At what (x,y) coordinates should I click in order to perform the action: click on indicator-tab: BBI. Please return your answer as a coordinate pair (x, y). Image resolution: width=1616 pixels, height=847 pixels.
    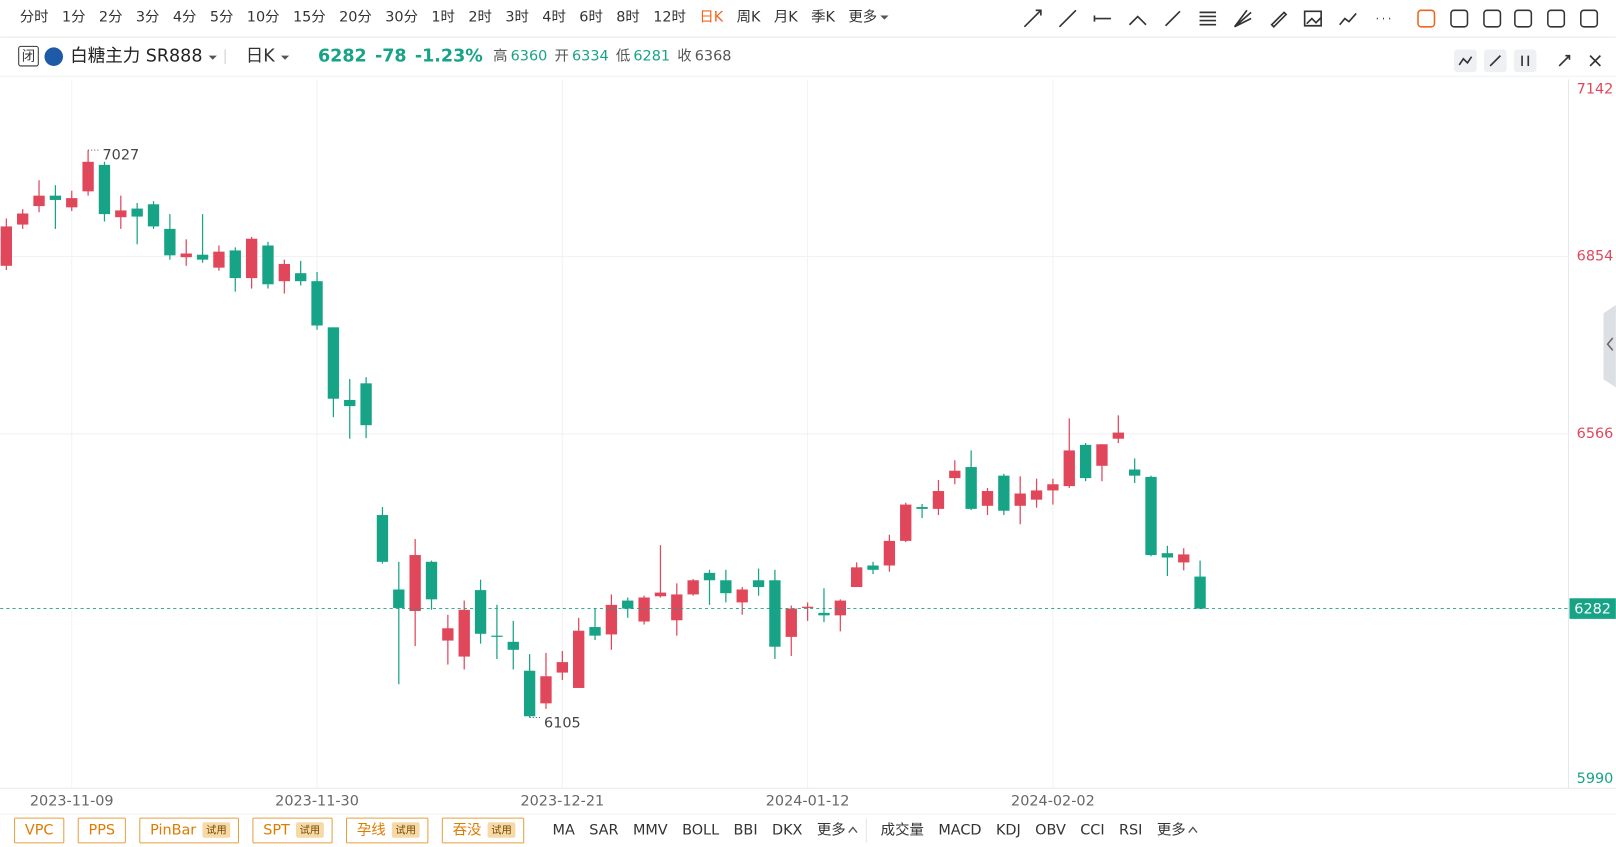
    Looking at the image, I should click on (746, 831).